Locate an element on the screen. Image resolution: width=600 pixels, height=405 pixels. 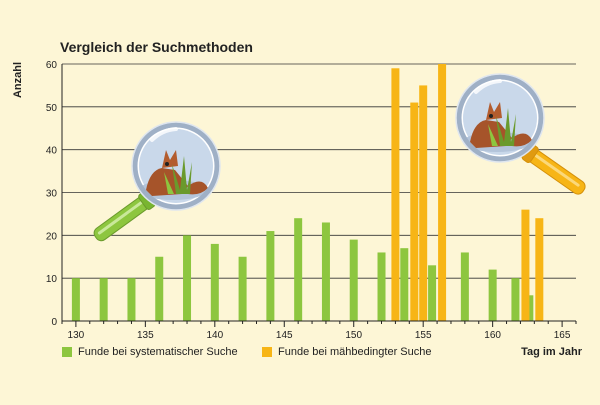
magnifier-left-icon is located at coordinates (157, 181).